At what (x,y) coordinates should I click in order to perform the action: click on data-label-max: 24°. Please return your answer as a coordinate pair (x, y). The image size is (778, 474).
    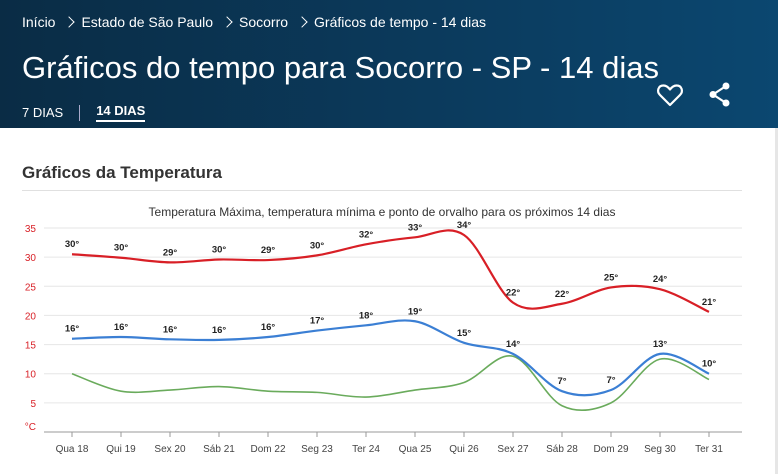
    Looking at the image, I should click on (660, 279).